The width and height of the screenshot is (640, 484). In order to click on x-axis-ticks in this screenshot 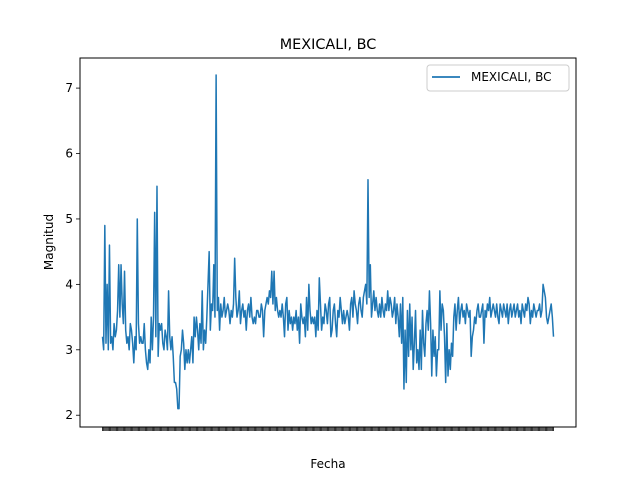, I will do `click(328, 429)`.